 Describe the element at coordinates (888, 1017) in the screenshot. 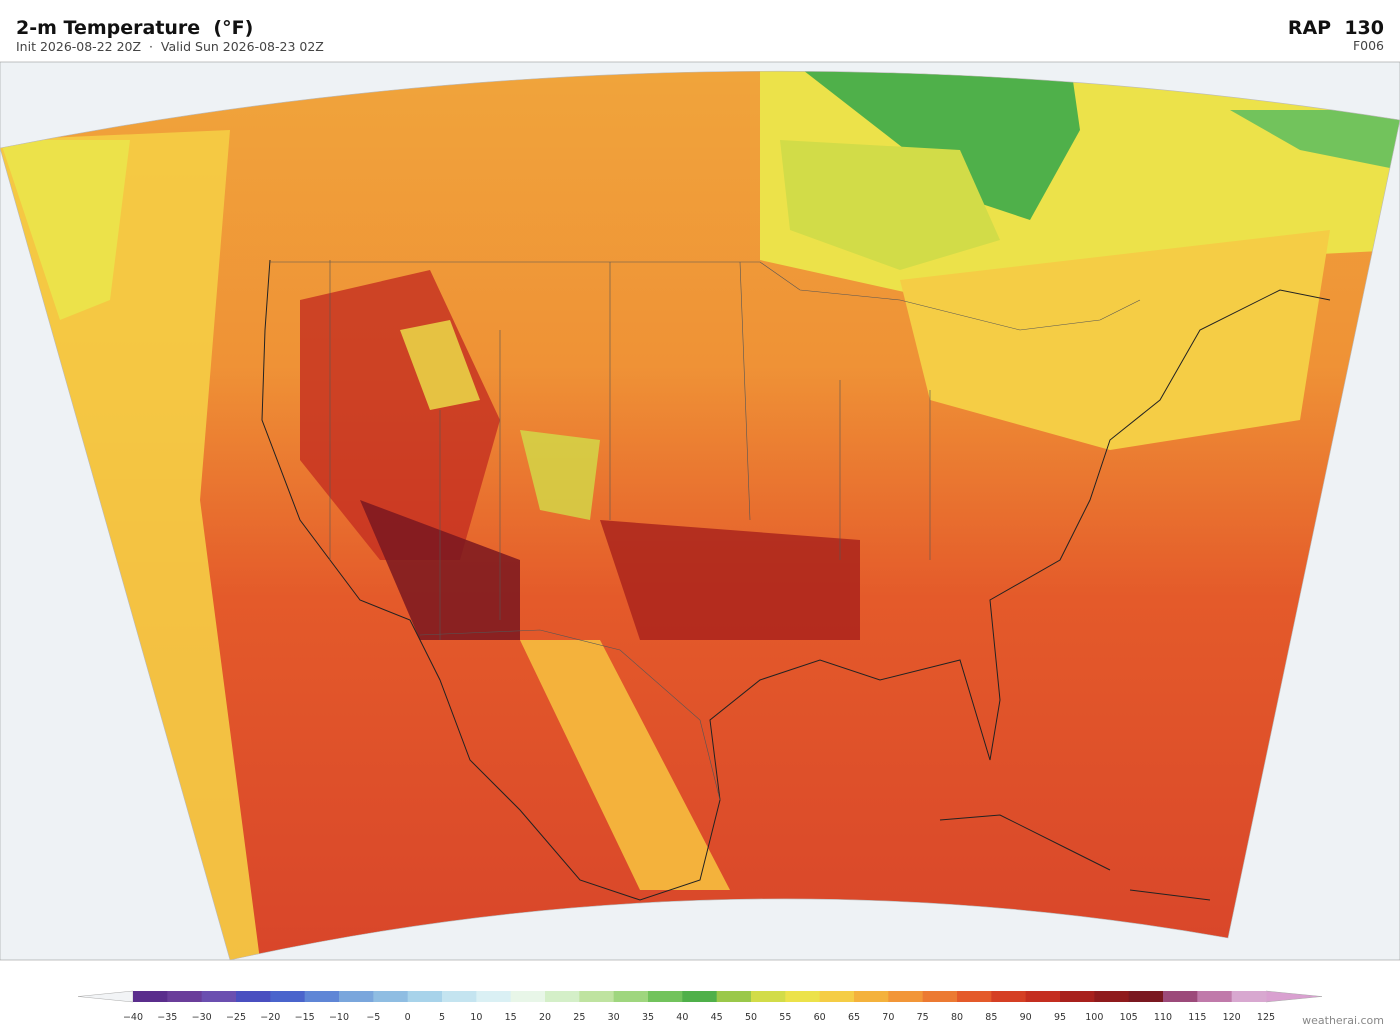

I see `colorbar-label: 70` at that location.